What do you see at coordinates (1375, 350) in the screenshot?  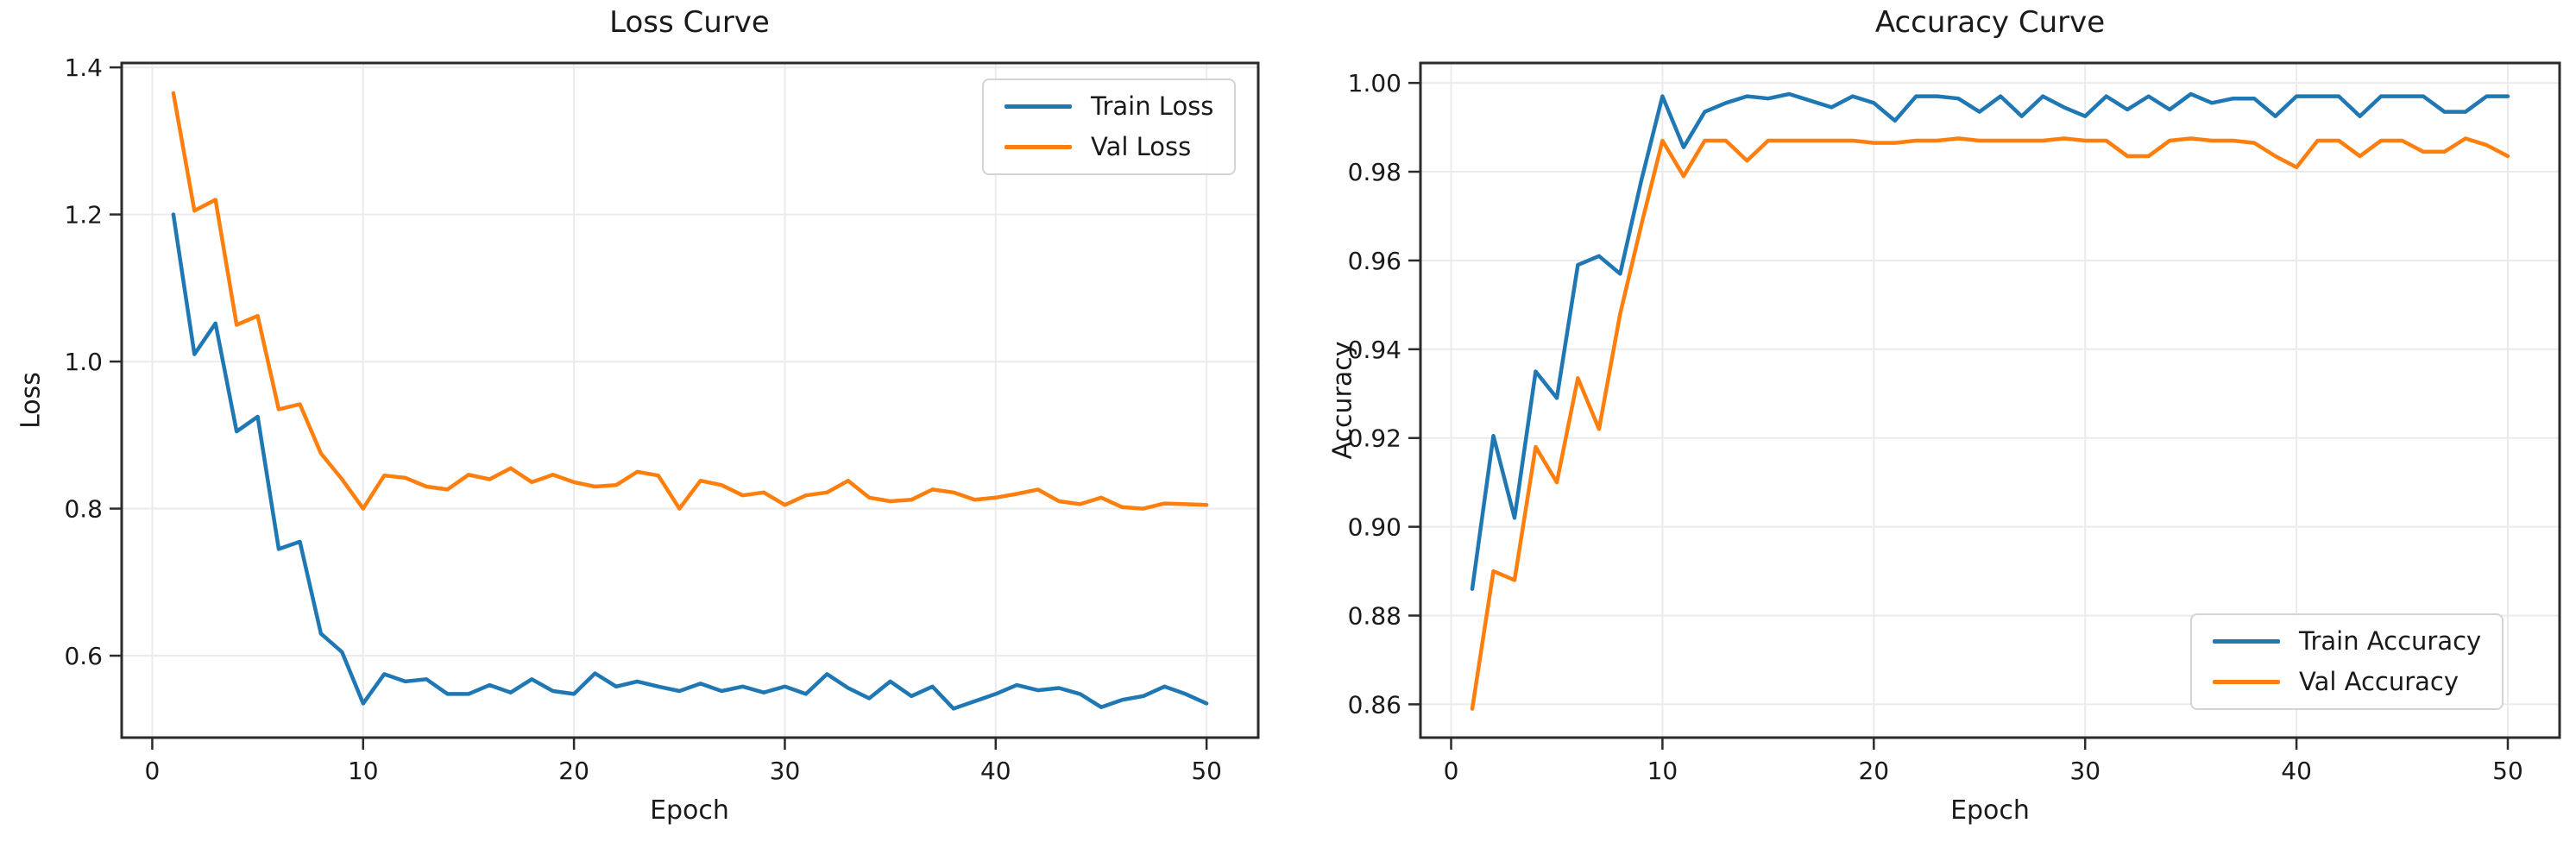 I see `svg-text: 0.94` at bounding box center [1375, 350].